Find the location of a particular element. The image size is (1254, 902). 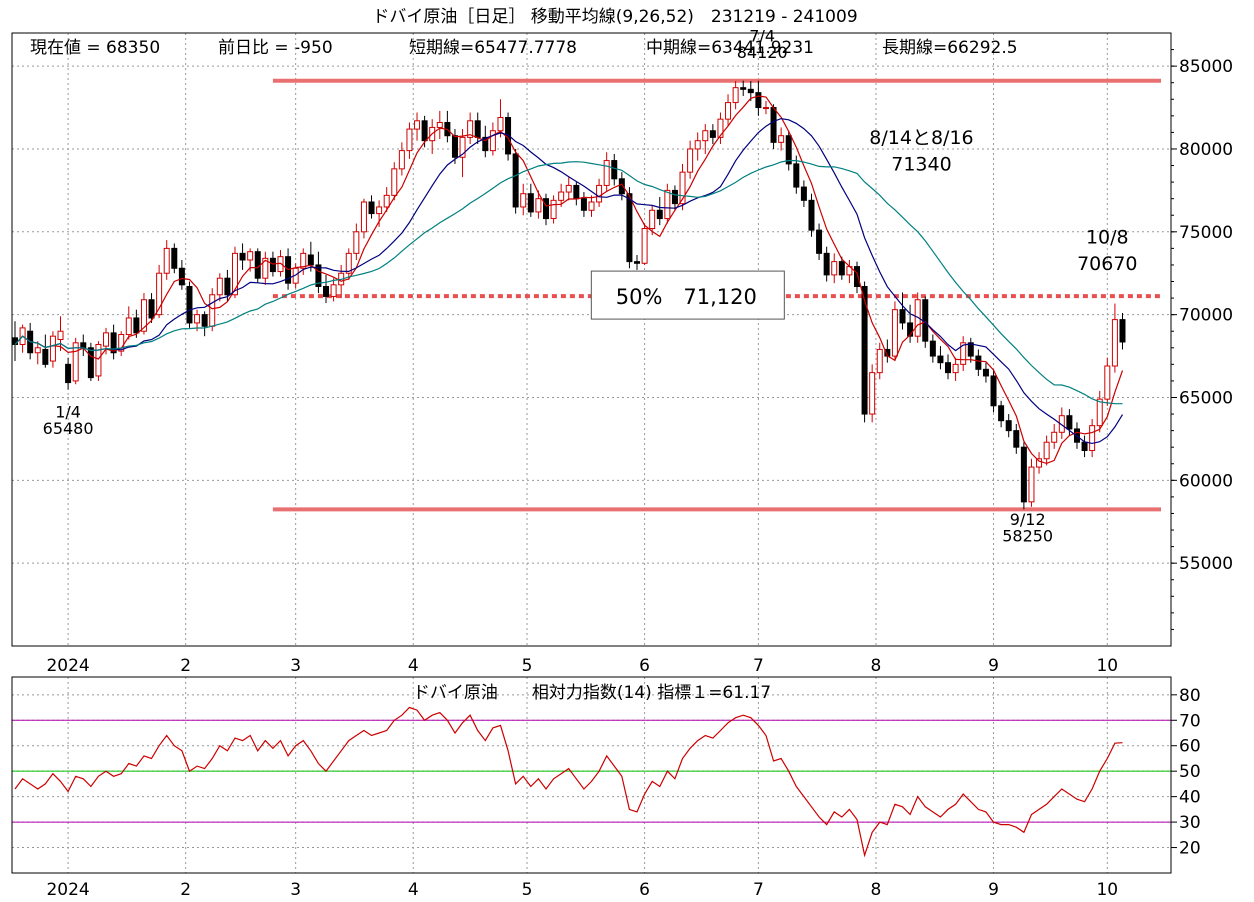

rsi-y-tick-label: 80 is located at coordinates (1190, 696).